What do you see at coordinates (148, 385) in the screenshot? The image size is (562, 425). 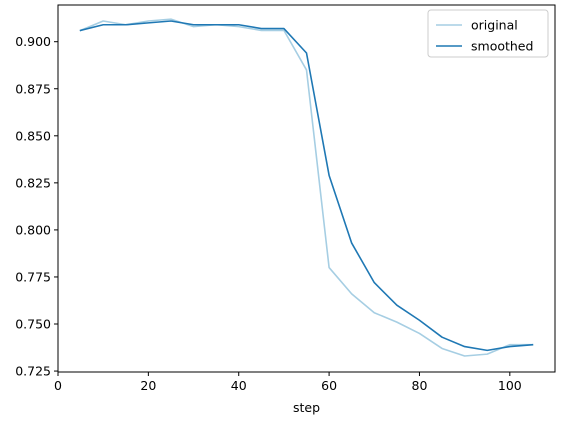 I see `x-tick-label: 20` at bounding box center [148, 385].